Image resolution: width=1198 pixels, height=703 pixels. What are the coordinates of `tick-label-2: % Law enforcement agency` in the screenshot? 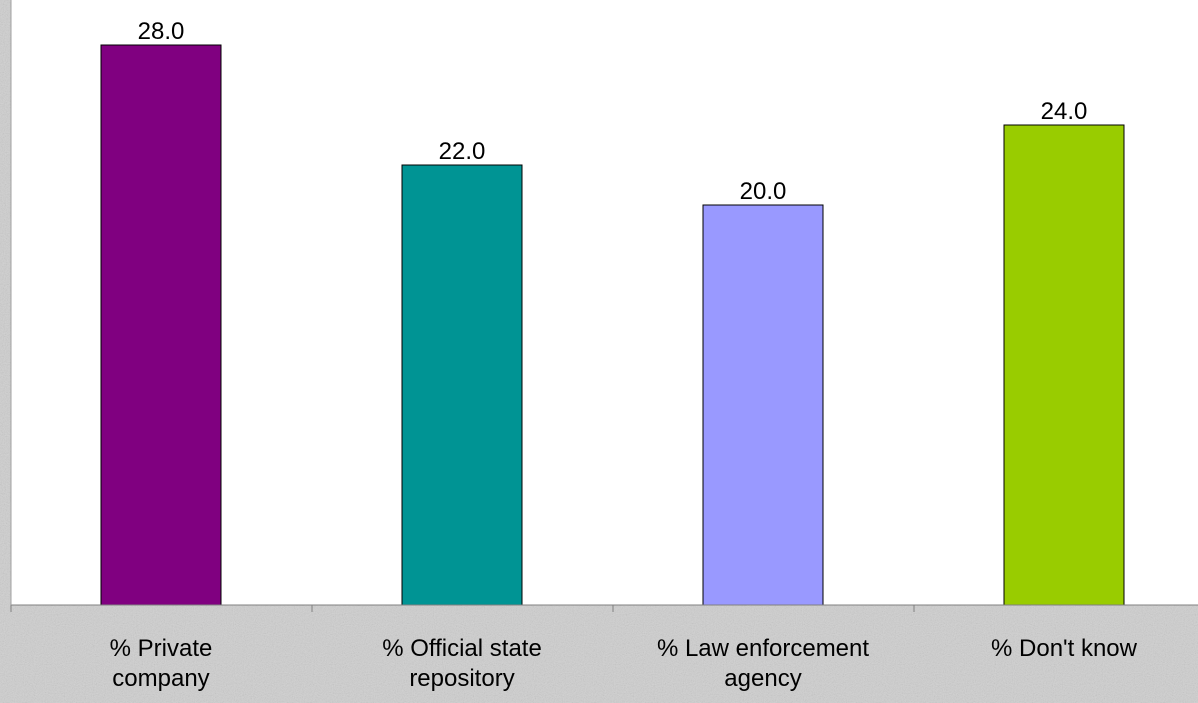 It's located at (763, 663).